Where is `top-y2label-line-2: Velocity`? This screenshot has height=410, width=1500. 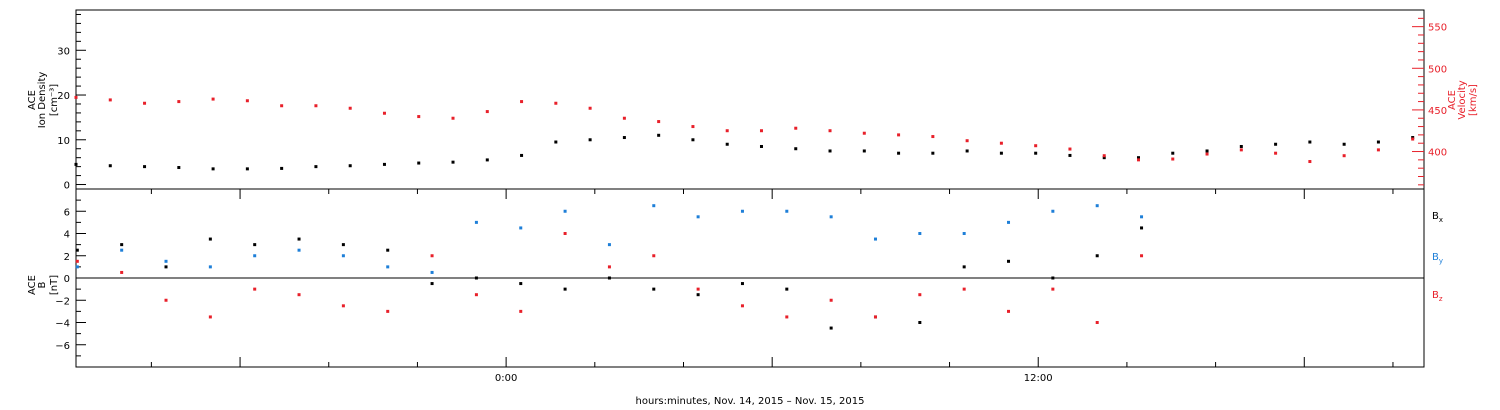 top-y2label-line-2: Velocity is located at coordinates (1462, 99).